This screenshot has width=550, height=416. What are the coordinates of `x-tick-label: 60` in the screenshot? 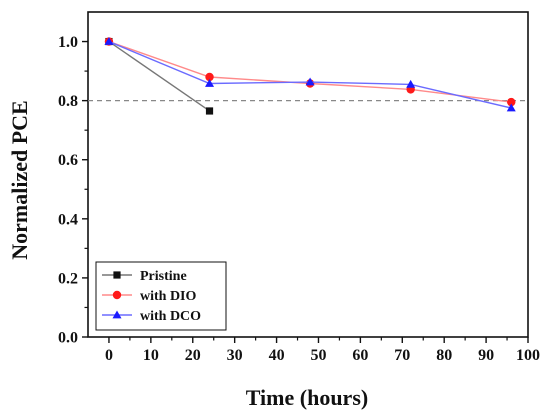 It's located at (360, 355).